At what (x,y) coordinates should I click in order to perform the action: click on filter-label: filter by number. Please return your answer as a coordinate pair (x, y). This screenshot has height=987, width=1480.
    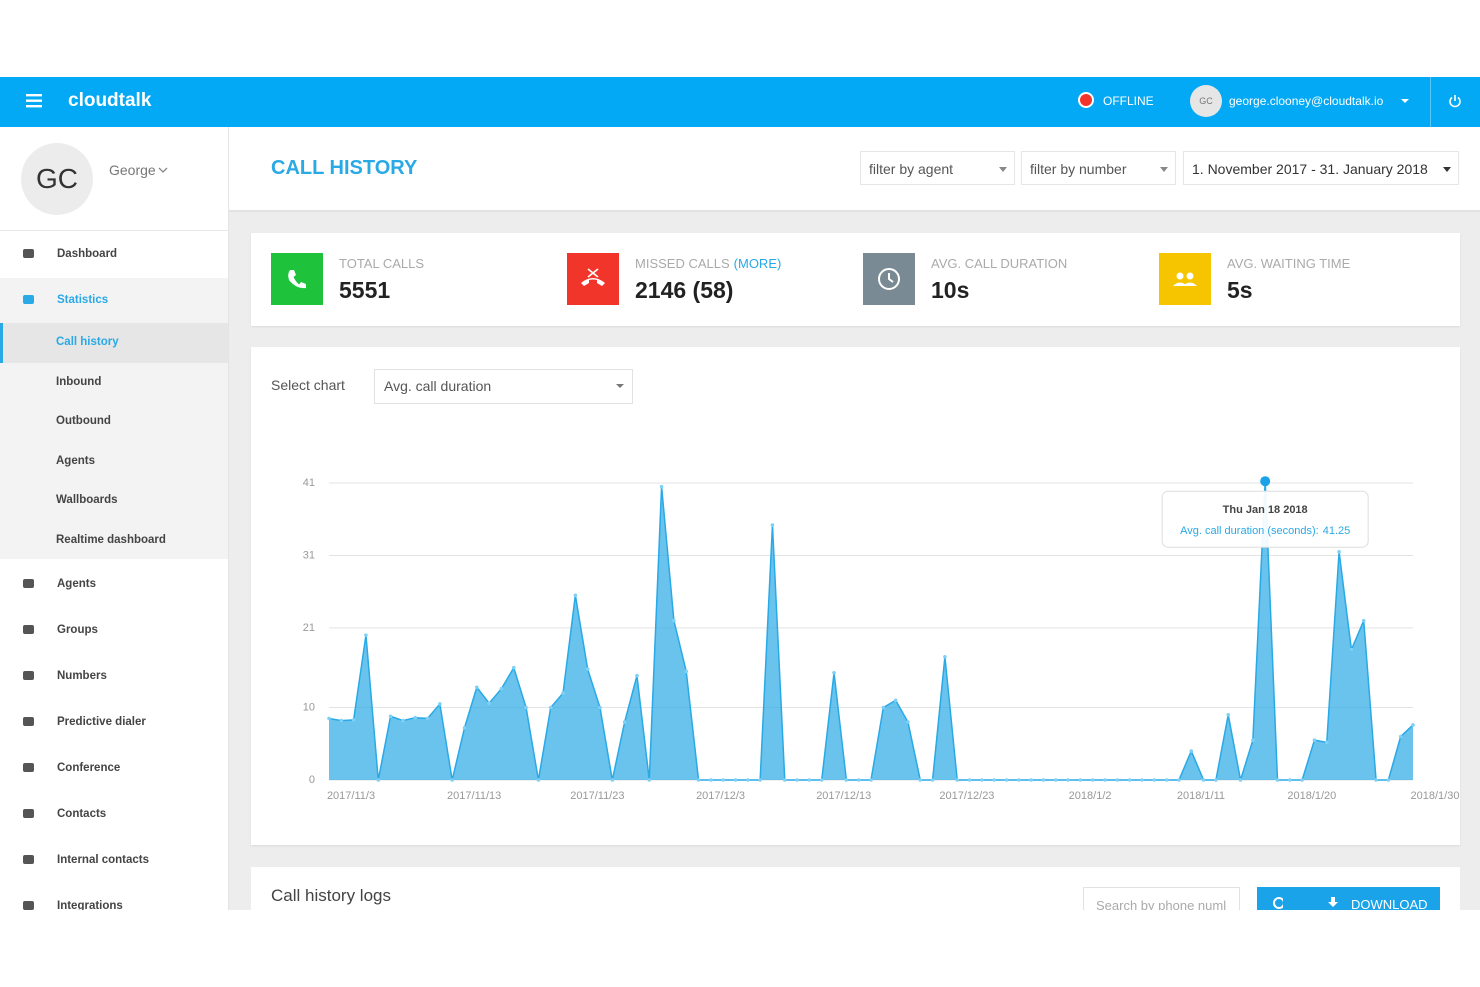
    Looking at the image, I should click on (1078, 169).